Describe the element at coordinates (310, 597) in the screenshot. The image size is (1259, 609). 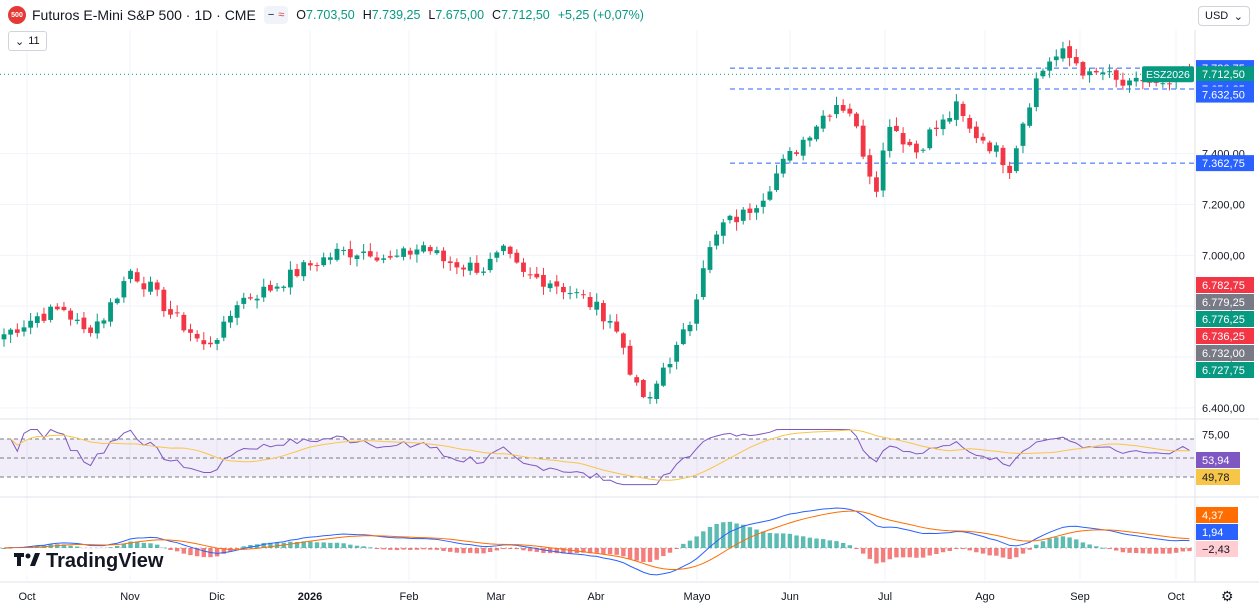
I see `x-tick-label: 2026` at that location.